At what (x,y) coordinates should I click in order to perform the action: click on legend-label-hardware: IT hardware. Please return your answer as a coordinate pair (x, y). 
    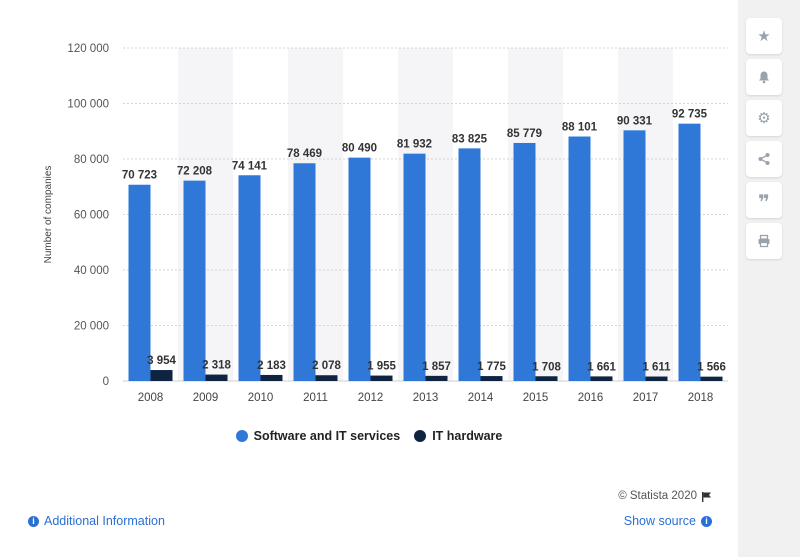
    Looking at the image, I should click on (467, 436).